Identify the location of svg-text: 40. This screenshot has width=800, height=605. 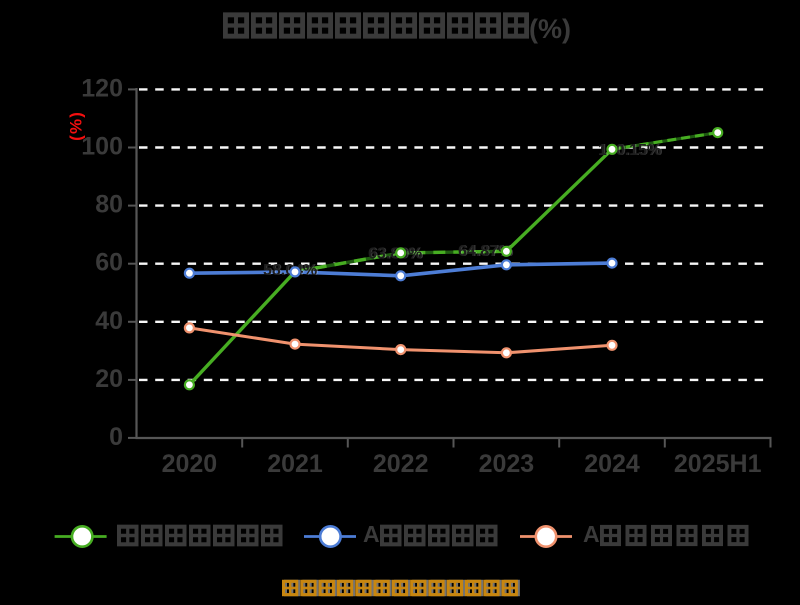
(109, 321).